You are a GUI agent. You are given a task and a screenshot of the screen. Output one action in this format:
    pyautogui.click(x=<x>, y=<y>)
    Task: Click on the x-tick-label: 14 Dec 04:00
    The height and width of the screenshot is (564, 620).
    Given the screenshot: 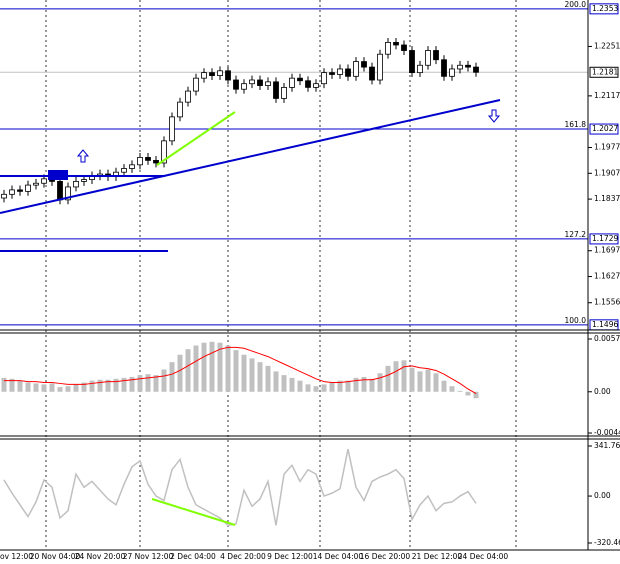 What is the action you would take?
    pyautogui.click(x=338, y=556)
    